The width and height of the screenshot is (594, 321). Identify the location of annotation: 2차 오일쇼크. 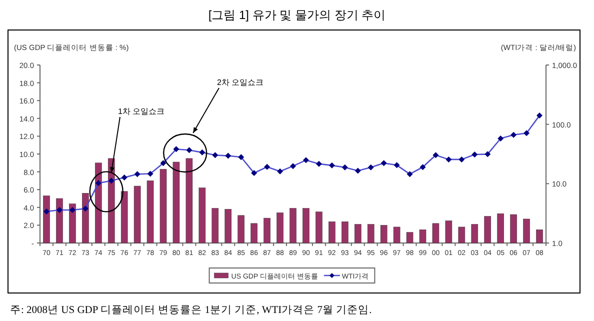
(240, 82).